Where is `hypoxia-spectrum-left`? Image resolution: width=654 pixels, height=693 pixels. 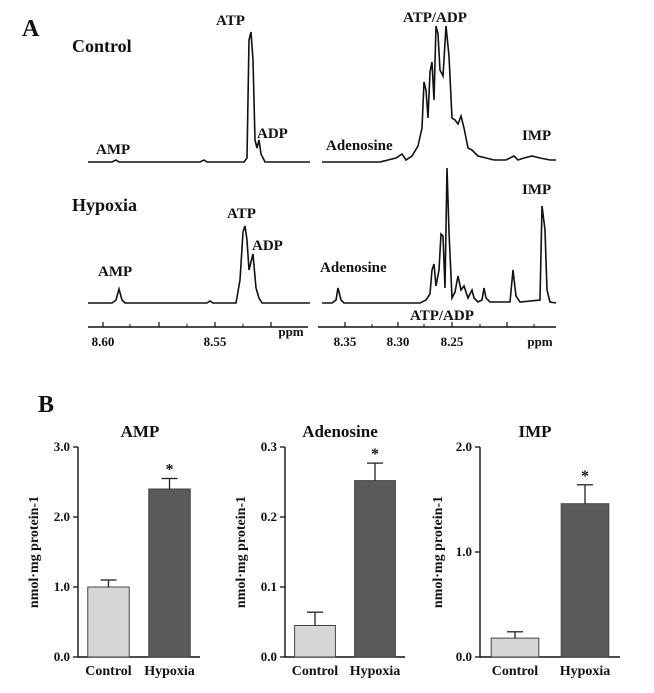 hypoxia-spectrum-left is located at coordinates (199, 264).